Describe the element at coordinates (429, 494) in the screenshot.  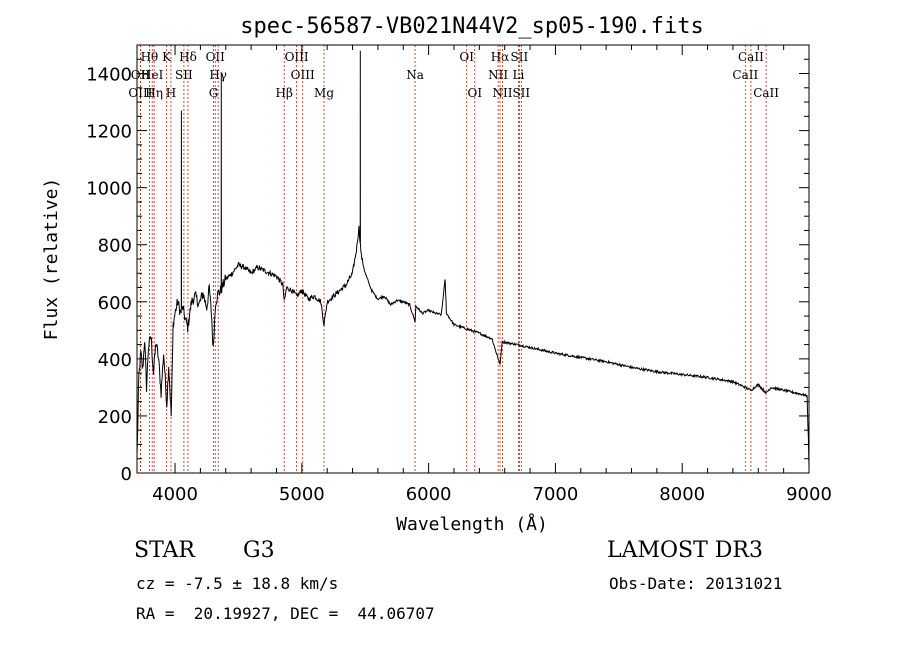
I see `x-tick-label: 6000` at that location.